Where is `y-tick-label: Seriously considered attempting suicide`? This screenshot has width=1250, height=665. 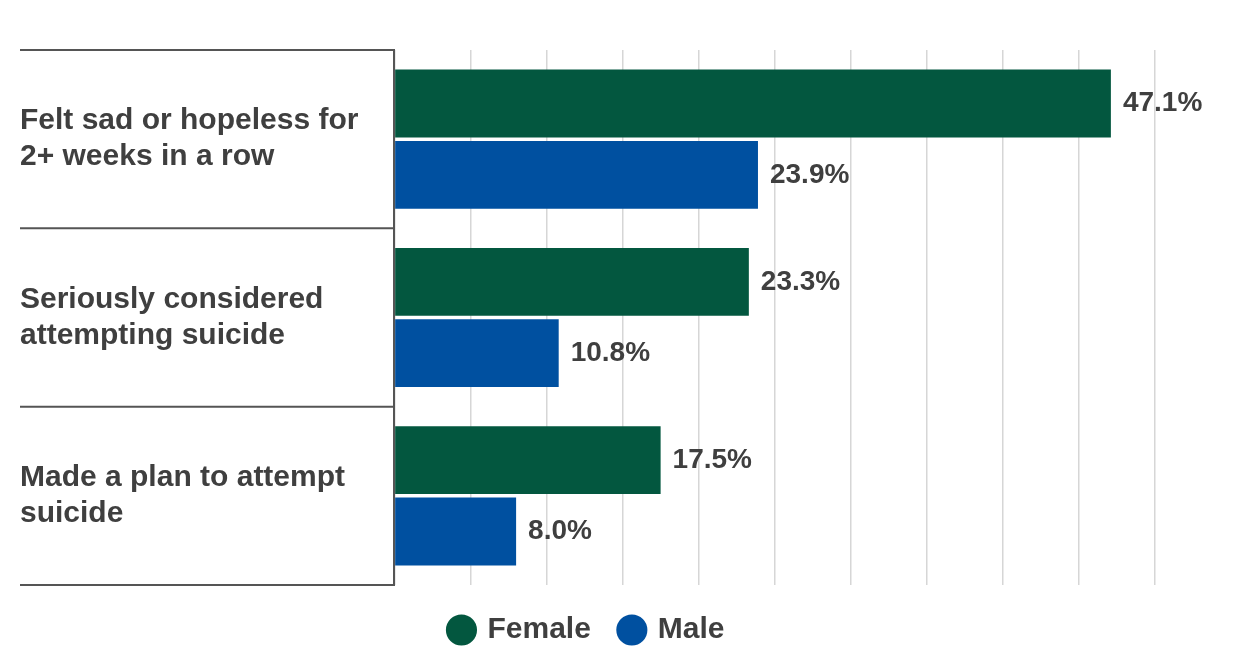 y-tick-label: Seriously considered attempting suicide is located at coordinates (172, 315).